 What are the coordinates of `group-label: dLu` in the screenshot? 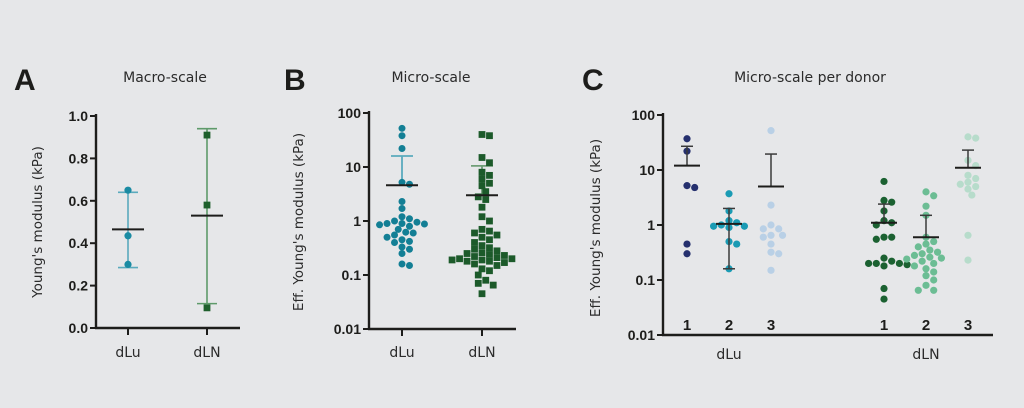 It's located at (728, 355).